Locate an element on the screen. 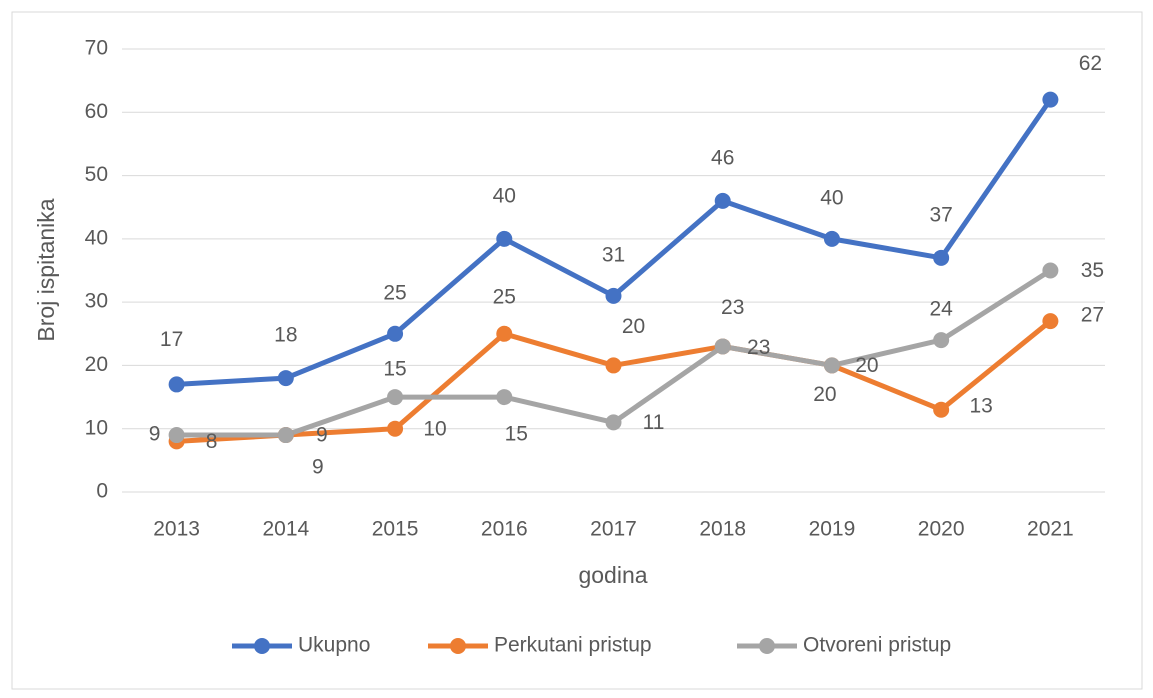  legend-label: Otvoreni pristup is located at coordinates (877, 645).